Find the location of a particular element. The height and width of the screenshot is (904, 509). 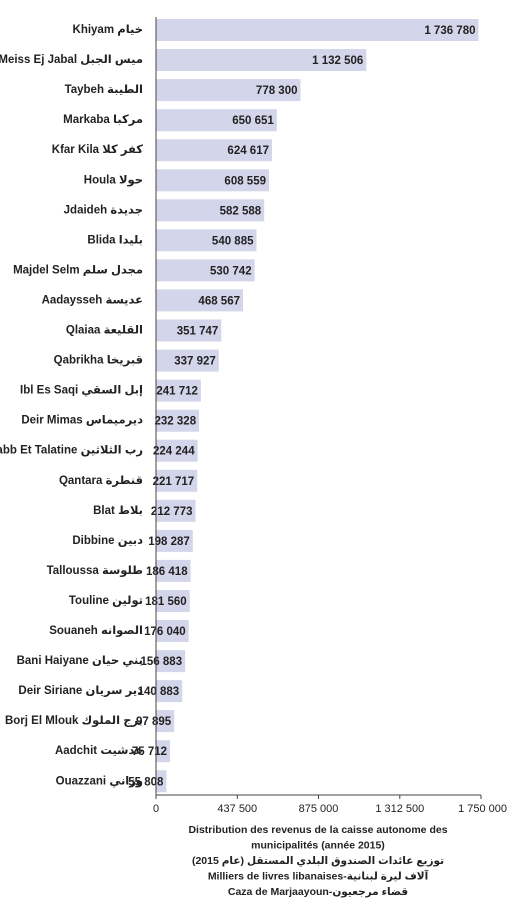

value-label: 176 040 is located at coordinates (165, 632).